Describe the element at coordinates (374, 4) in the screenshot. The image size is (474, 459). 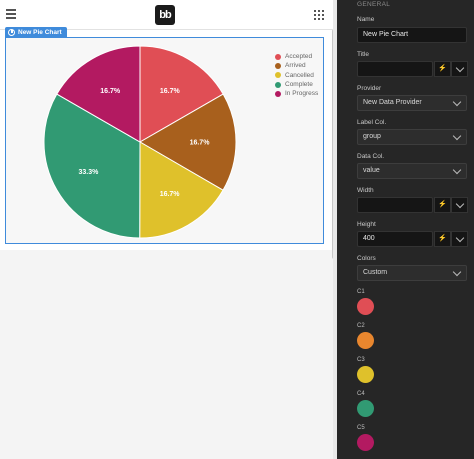
I see `section-title-general: GENERAL` at that location.